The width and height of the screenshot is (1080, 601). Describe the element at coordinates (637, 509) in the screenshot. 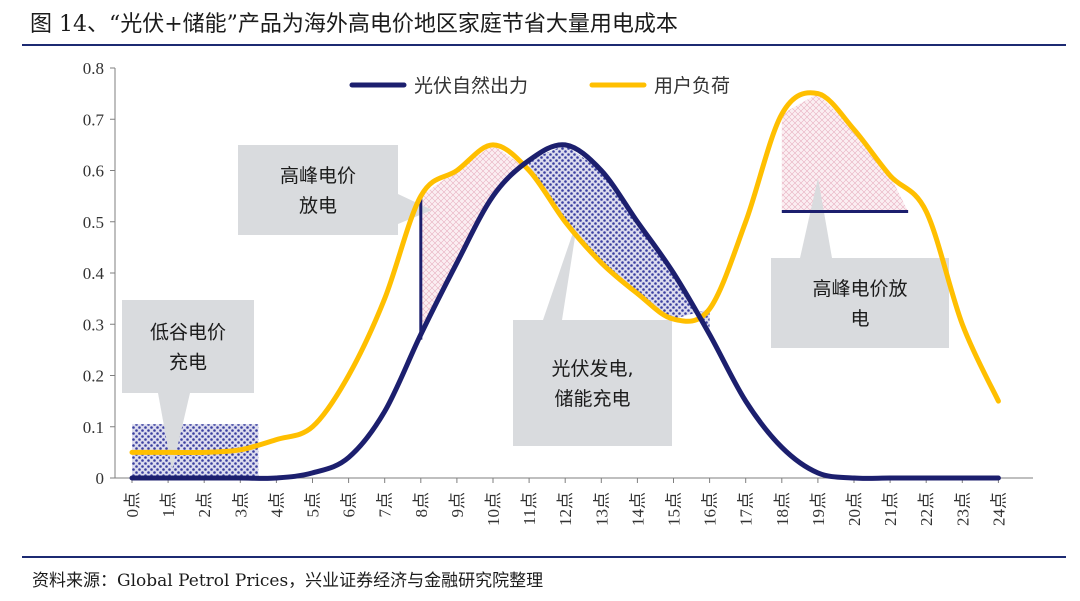

I see `x-tick-label: 14点` at that location.